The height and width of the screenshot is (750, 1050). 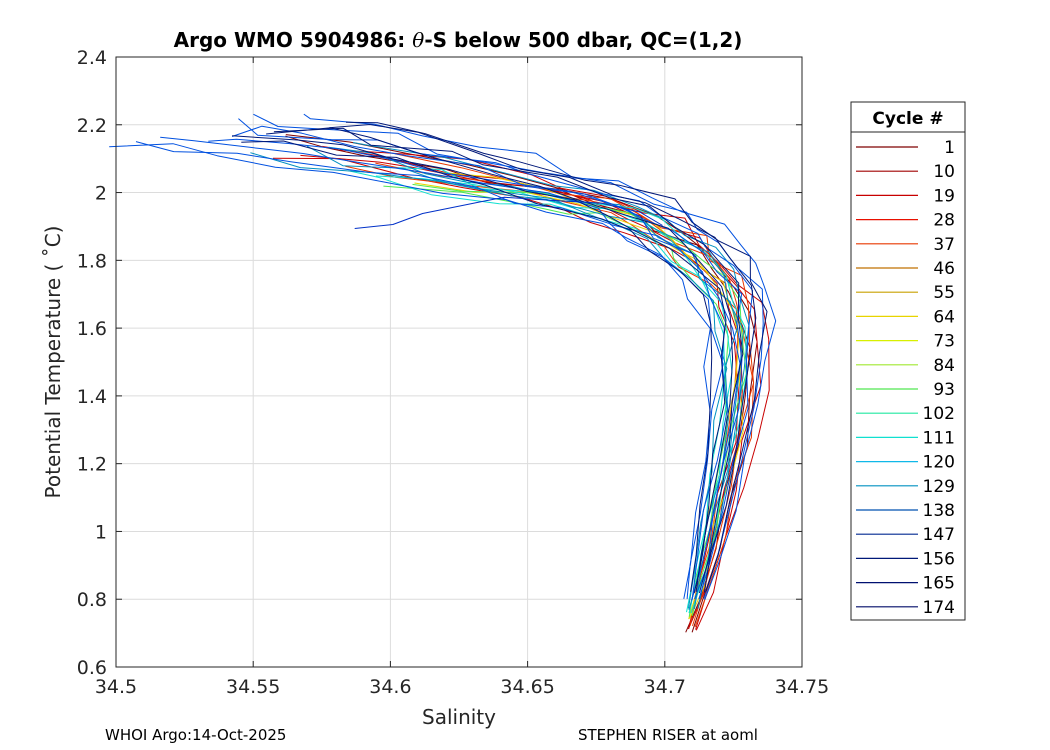 What do you see at coordinates (802, 687) in the screenshot?
I see `x-tick-label: 34.75` at bounding box center [802, 687].